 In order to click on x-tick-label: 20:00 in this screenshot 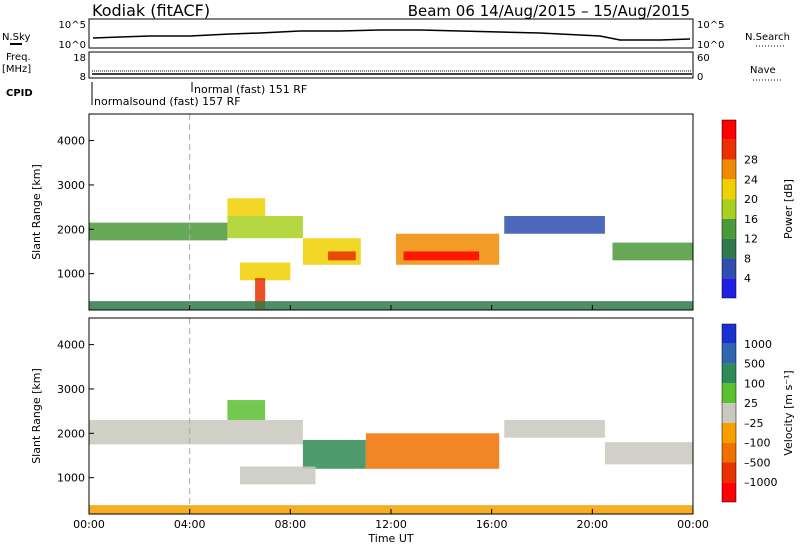, I will do `click(592, 524)`.